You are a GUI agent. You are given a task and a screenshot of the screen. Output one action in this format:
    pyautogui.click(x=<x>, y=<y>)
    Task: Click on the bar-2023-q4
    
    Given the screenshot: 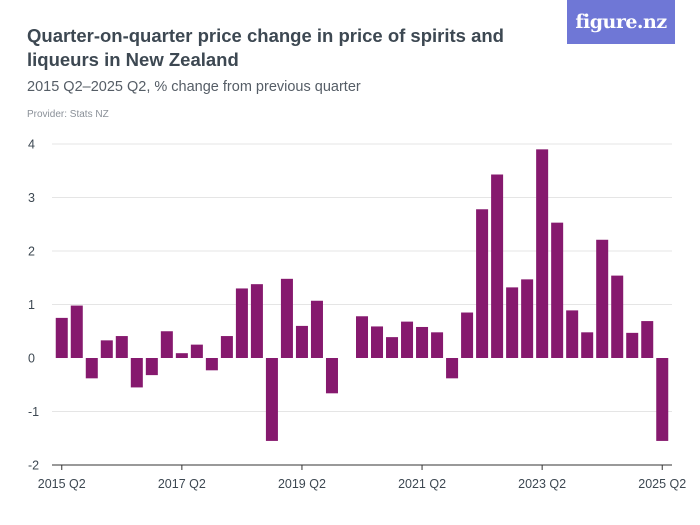 What is the action you would take?
    pyautogui.click(x=572, y=334)
    